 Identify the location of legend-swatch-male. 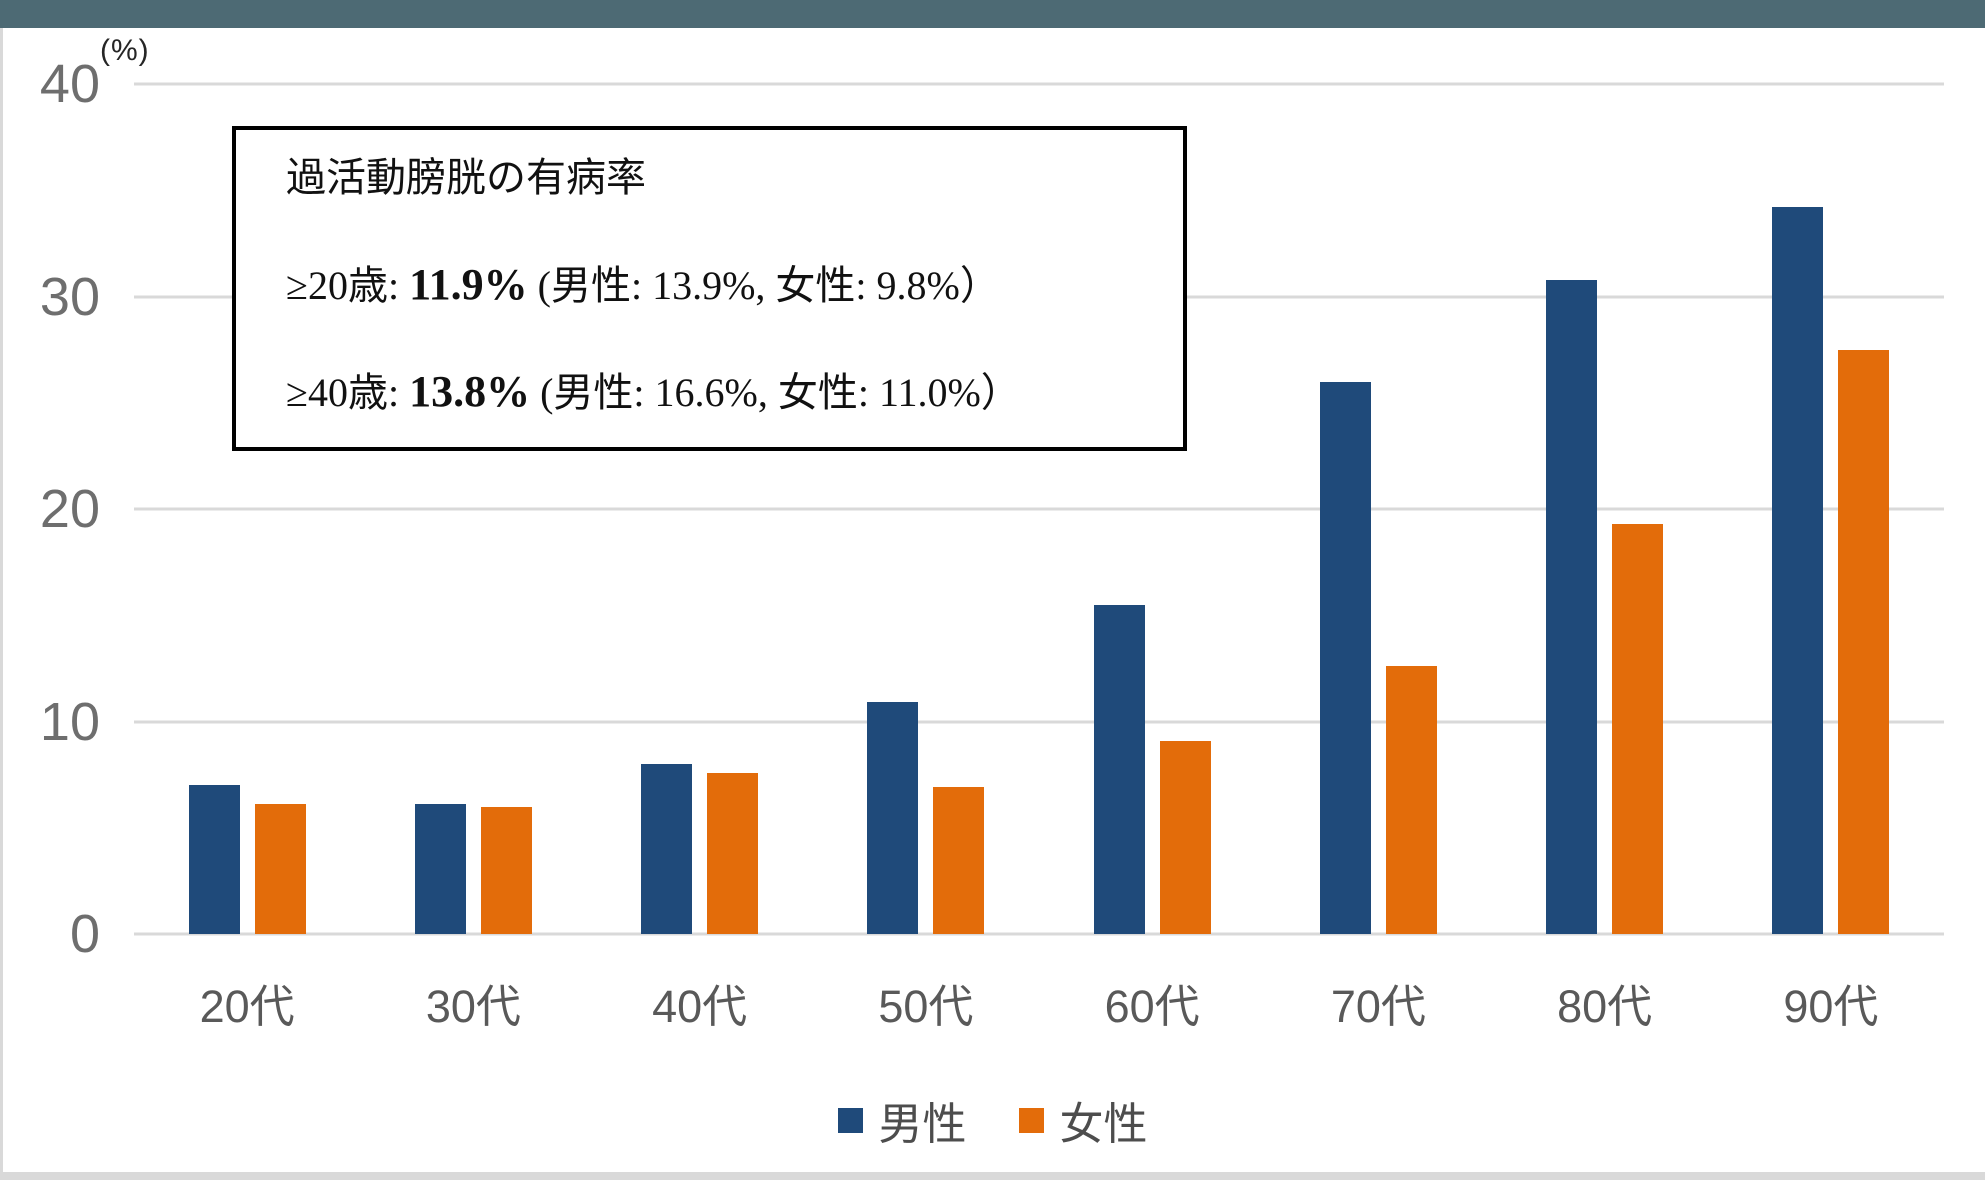
(850, 1120).